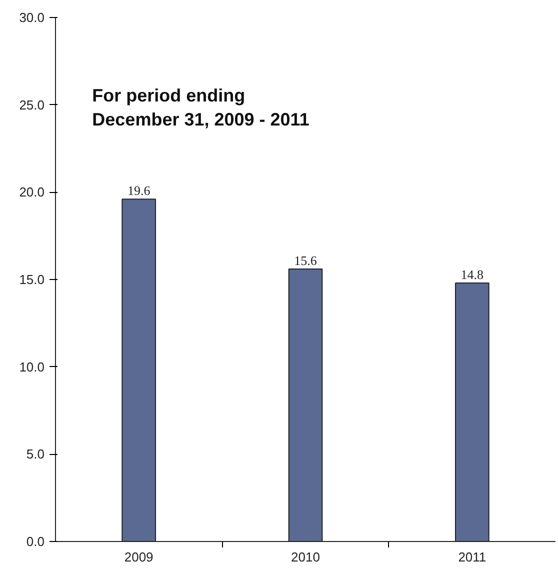 Image resolution: width=558 pixels, height=577 pixels. Describe the element at coordinates (32, 279) in the screenshot. I see `y-tick-label: 15.0` at that location.